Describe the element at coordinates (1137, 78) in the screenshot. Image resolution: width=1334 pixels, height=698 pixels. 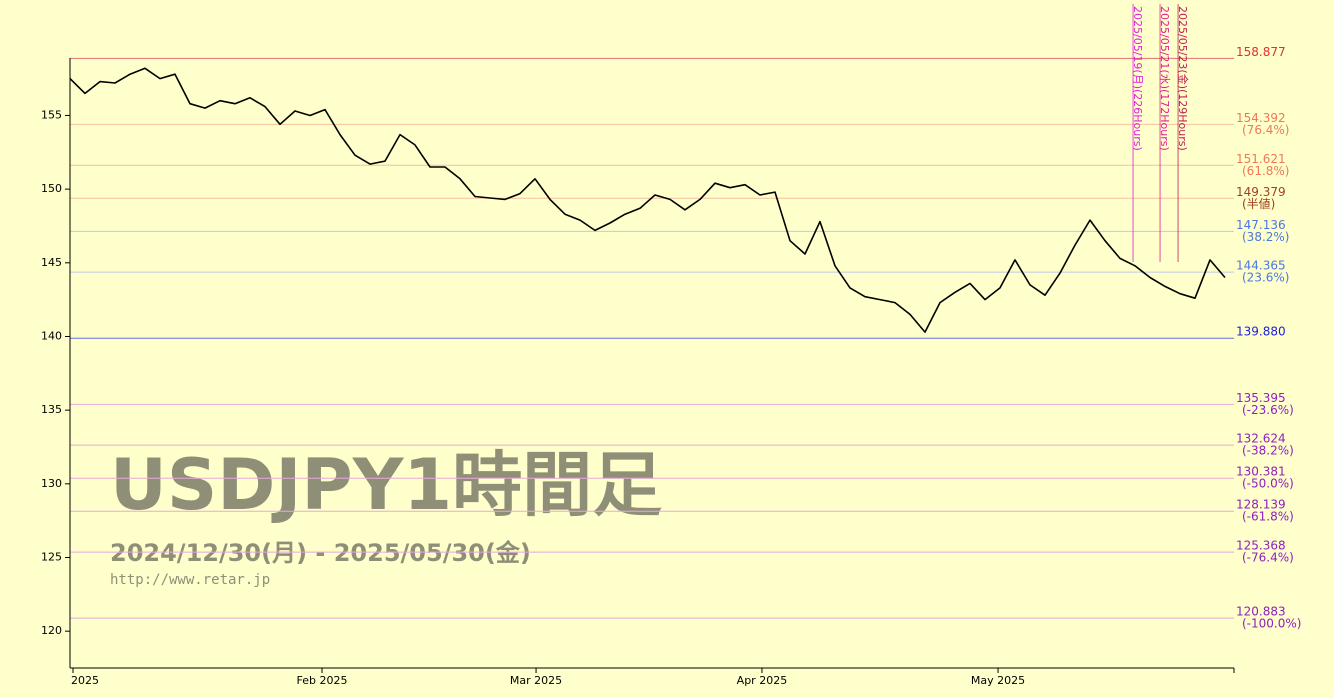
I see `marker-label: 2025/05/19(月)(226Hours)` at that location.